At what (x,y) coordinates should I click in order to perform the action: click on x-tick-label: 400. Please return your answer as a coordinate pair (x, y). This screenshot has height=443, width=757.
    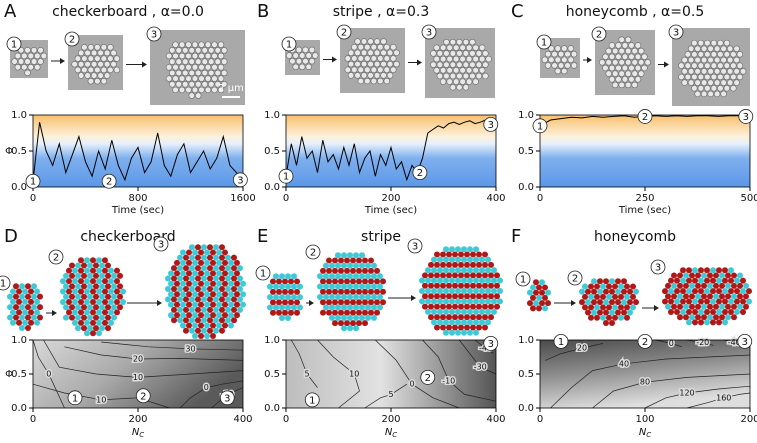
    Looking at the image, I should click on (495, 419).